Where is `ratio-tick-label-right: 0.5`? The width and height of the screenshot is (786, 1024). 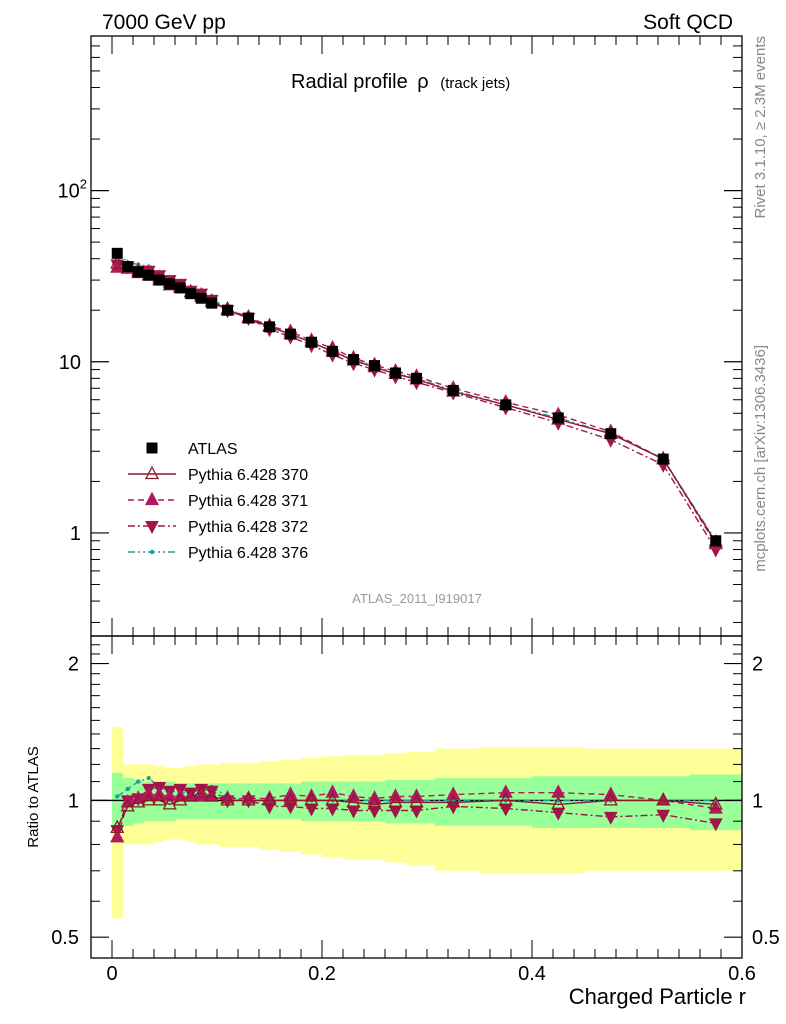
ratio-tick-label-right: 0.5 is located at coordinates (766, 938).